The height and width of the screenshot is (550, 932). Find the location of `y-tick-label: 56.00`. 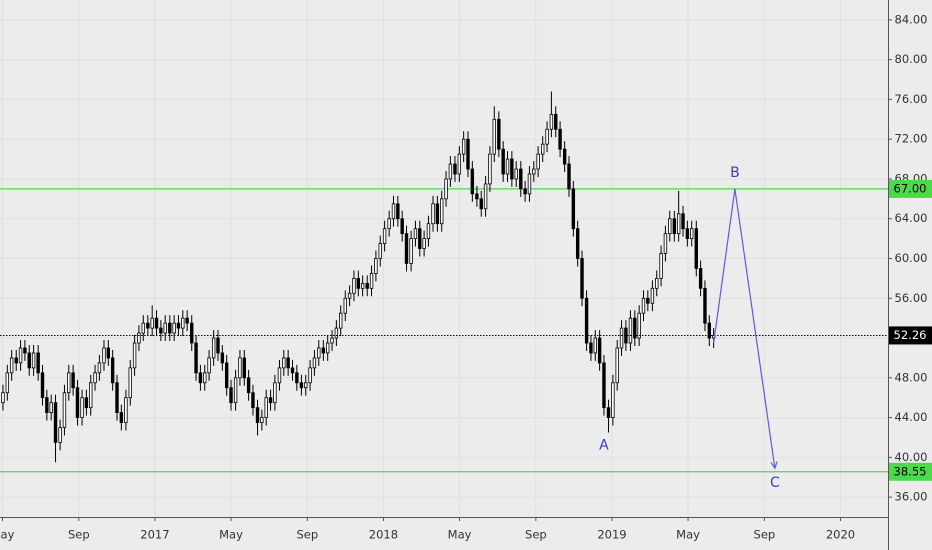

y-tick-label: 56.00 is located at coordinates (911, 298).